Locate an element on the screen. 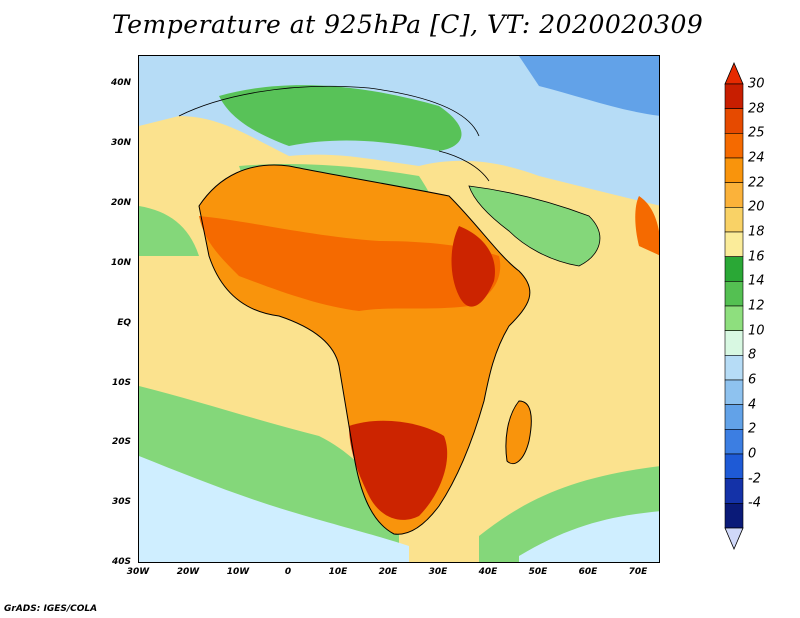  arabia-cool is located at coordinates (534, 226).